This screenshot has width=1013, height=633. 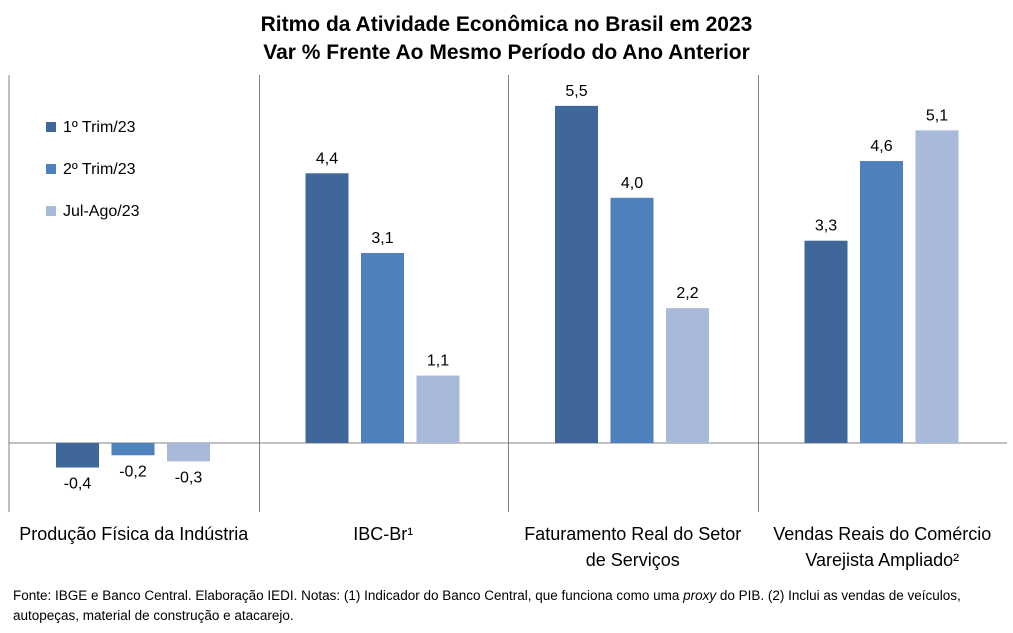 What do you see at coordinates (99, 127) in the screenshot?
I see `legend-label: 1º Trim/23` at bounding box center [99, 127].